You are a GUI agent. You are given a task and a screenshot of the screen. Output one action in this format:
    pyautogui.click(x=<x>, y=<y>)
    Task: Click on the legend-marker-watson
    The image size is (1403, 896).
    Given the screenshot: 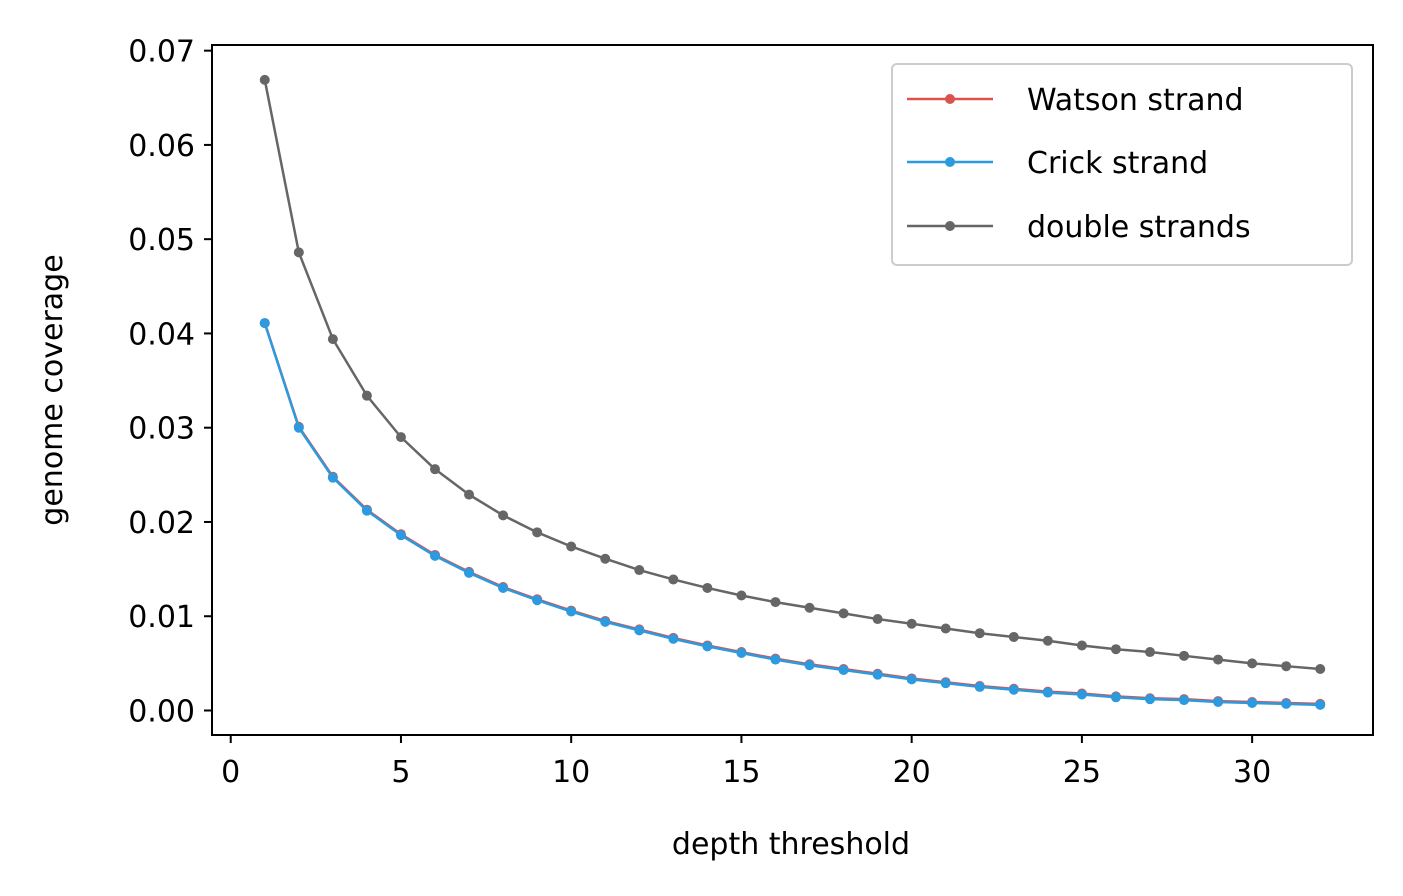 What is the action you would take?
    pyautogui.click(x=950, y=99)
    